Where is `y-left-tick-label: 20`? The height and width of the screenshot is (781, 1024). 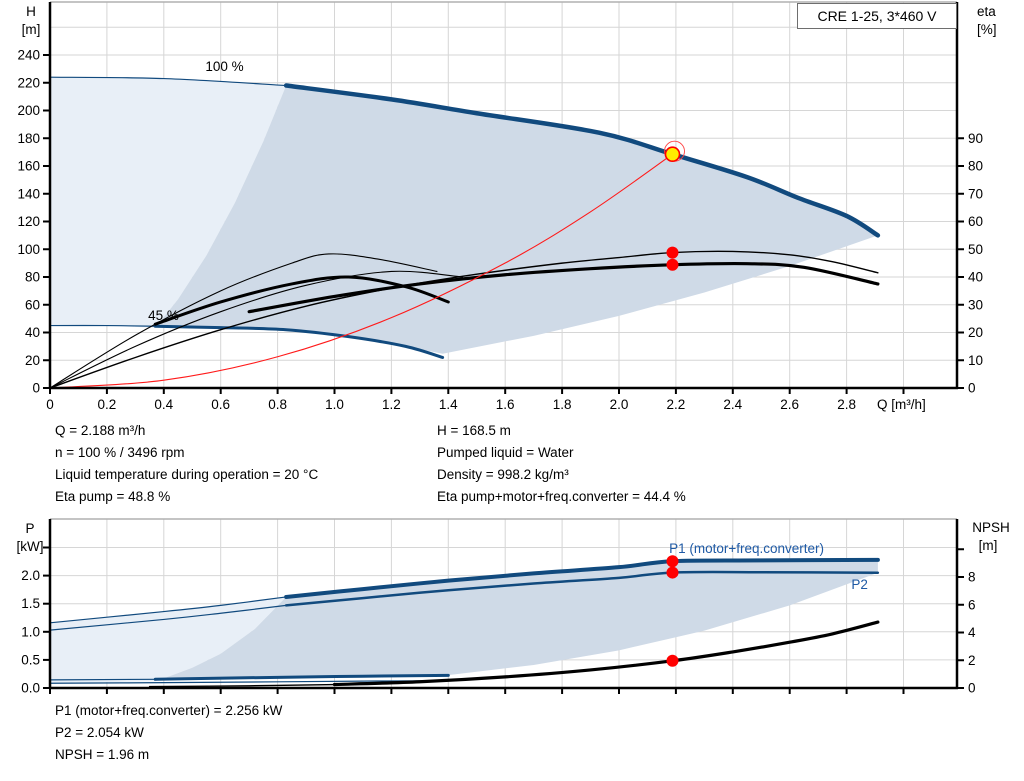 y-left-tick-label: 20 is located at coordinates (32, 360).